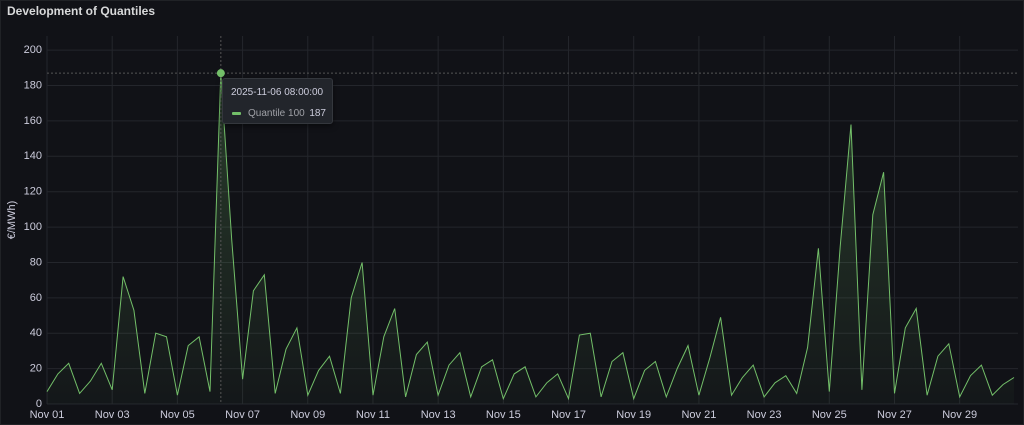 The image size is (1024, 425). What do you see at coordinates (220, 73) in the screenshot?
I see `highlight-point` at bounding box center [220, 73].